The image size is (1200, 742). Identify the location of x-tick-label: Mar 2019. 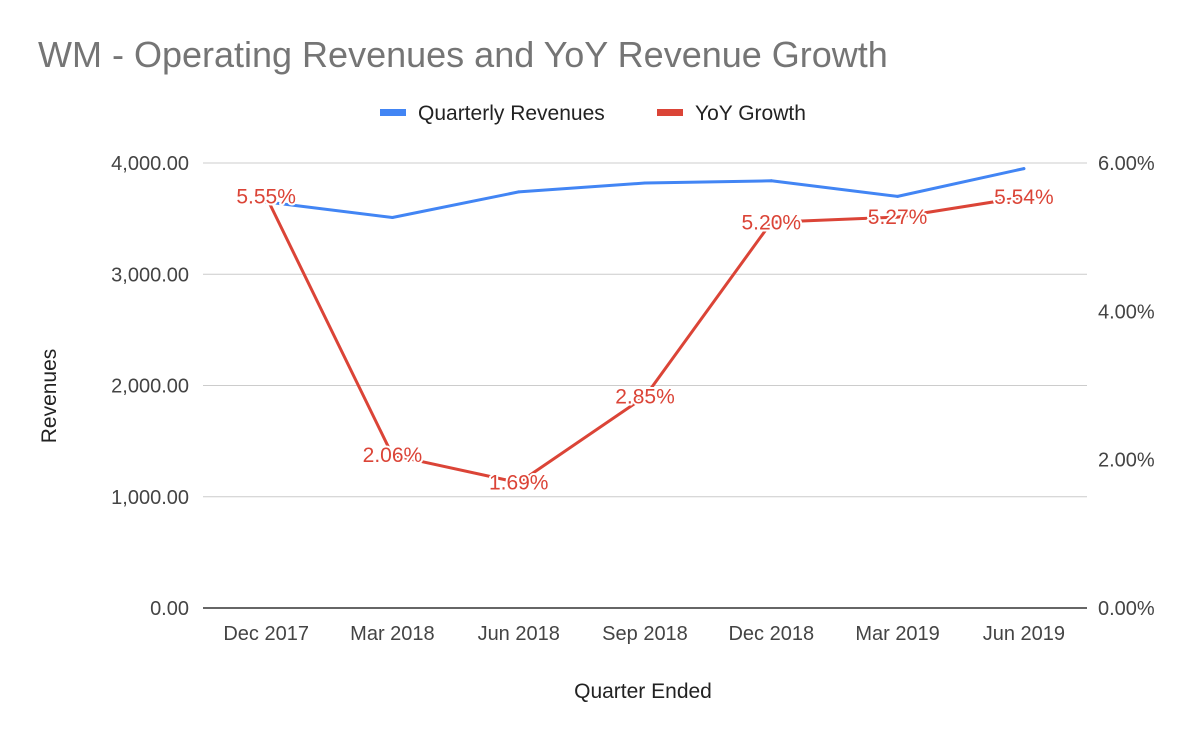
(897, 634).